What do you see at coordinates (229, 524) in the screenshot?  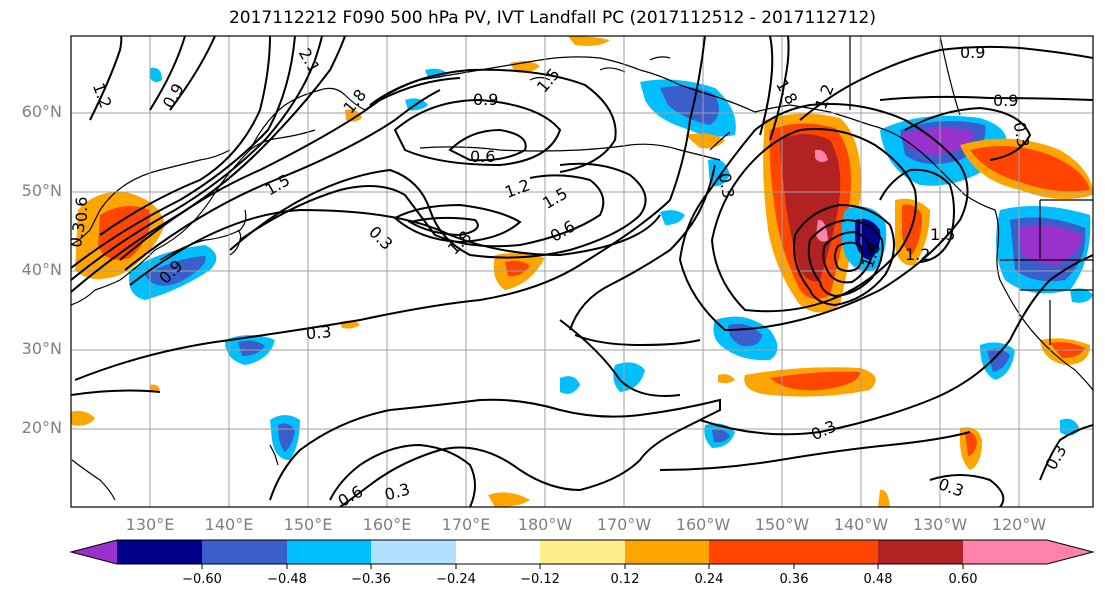 I see `lon-label-140e: 140°E` at bounding box center [229, 524].